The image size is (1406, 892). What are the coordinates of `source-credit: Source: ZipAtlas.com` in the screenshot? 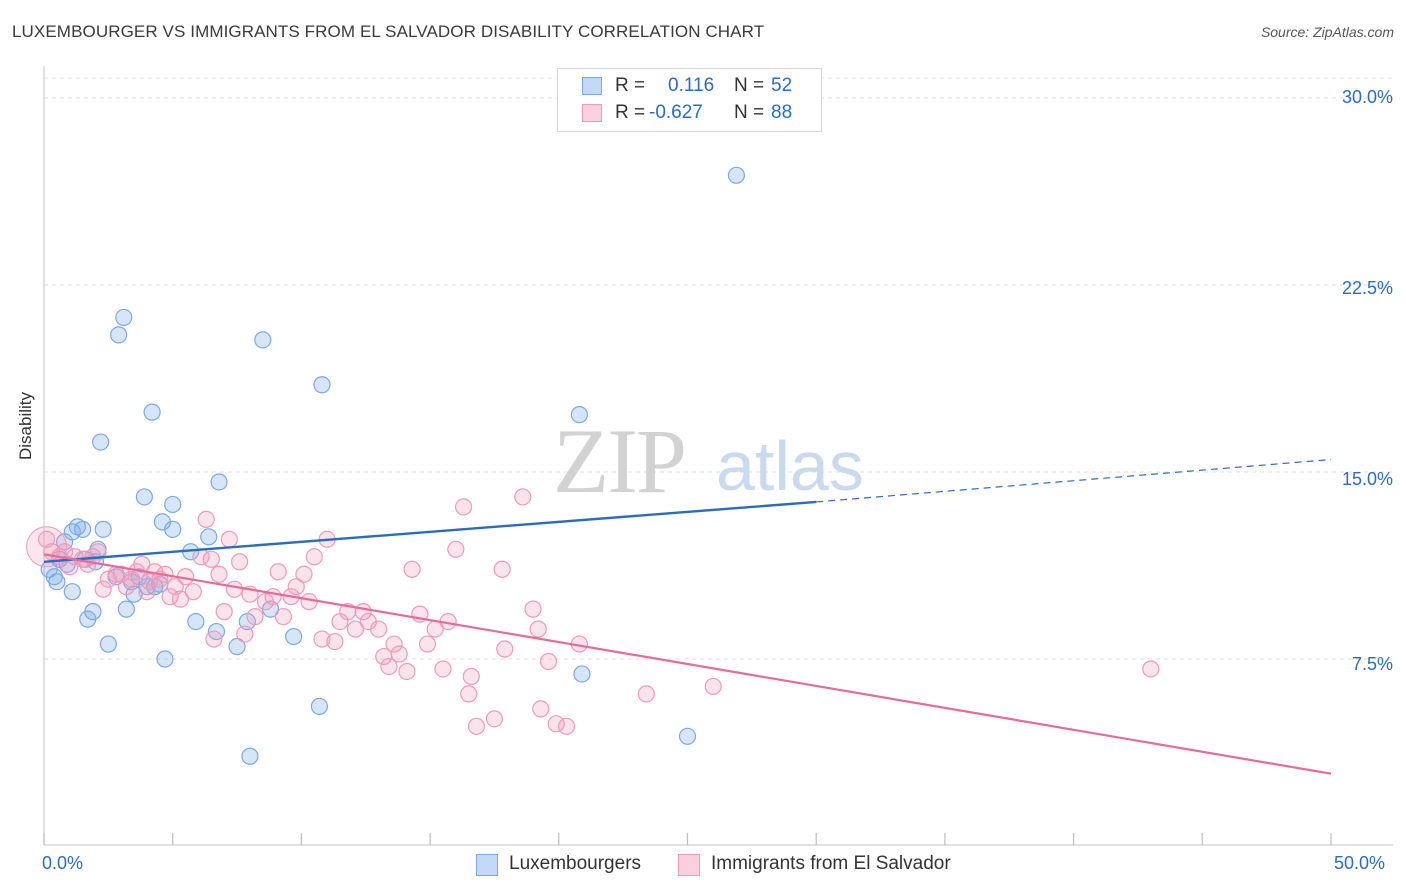 It's located at (1327, 32).